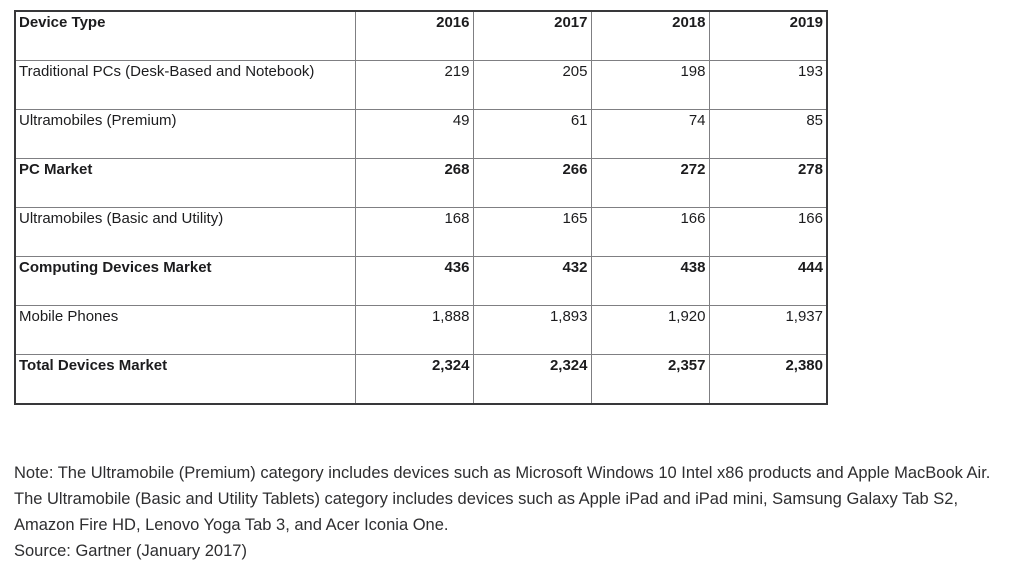  What do you see at coordinates (768, 183) in the screenshot?
I see `row-value: 278` at bounding box center [768, 183].